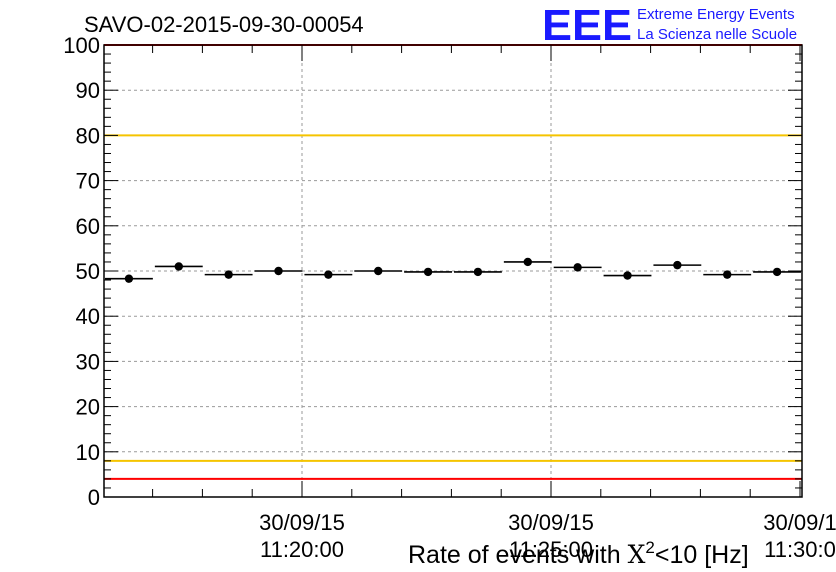 Image resolution: width=836 pixels, height=572 pixels. I want to click on y-tick-label: 20, so click(88, 407).